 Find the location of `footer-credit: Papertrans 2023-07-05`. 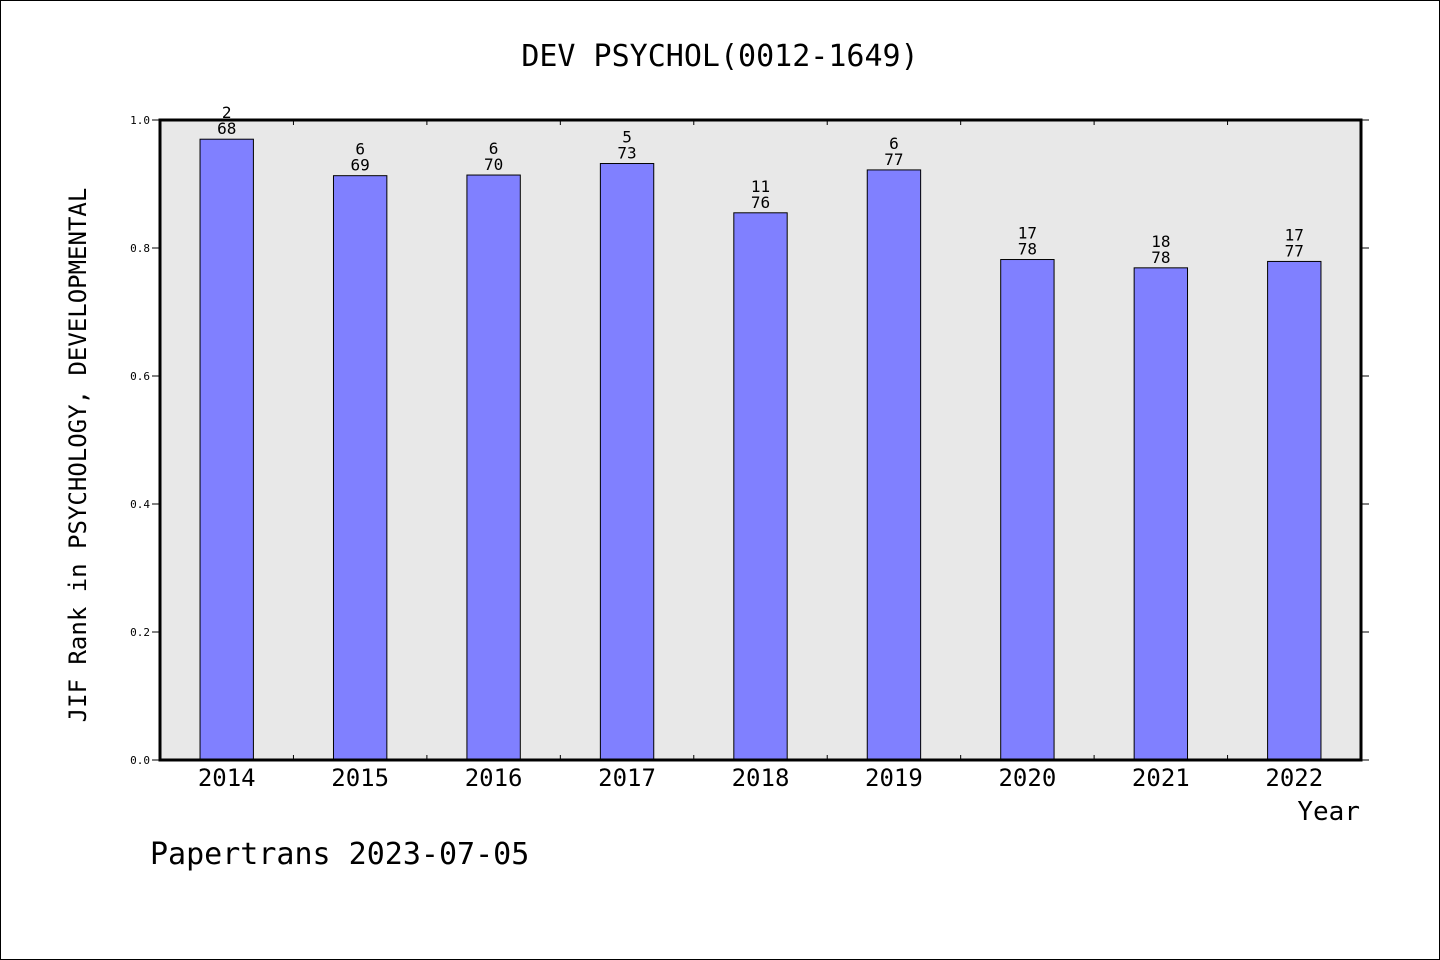

footer-credit: Papertrans 2023-07-05 is located at coordinates (339, 854).